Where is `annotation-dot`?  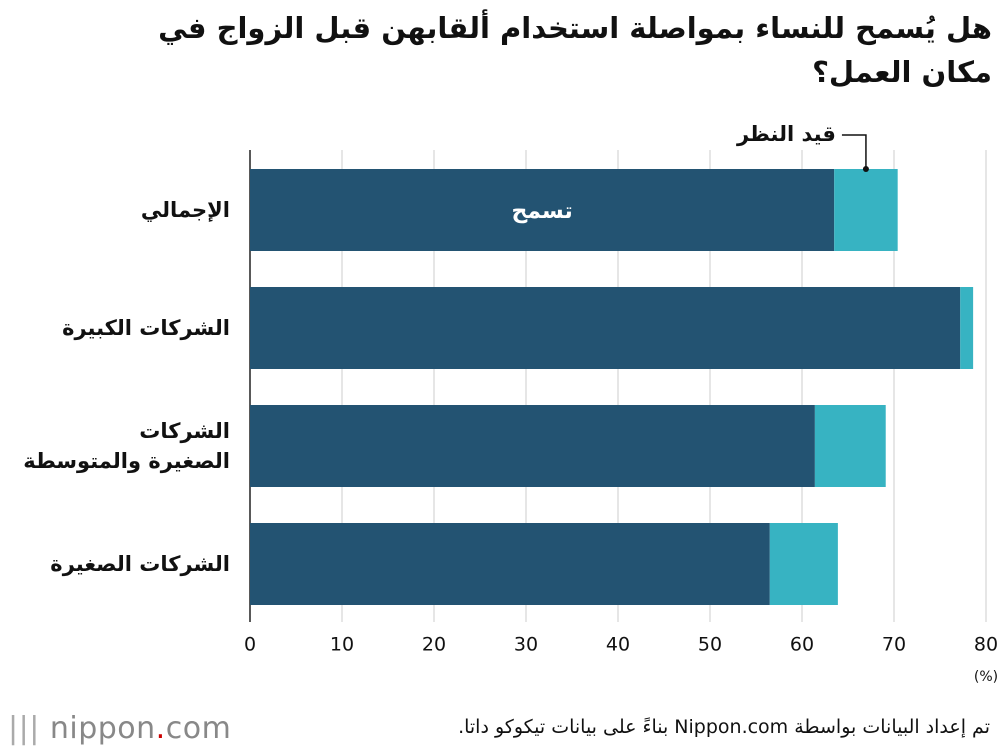 annotation-dot is located at coordinates (865, 169).